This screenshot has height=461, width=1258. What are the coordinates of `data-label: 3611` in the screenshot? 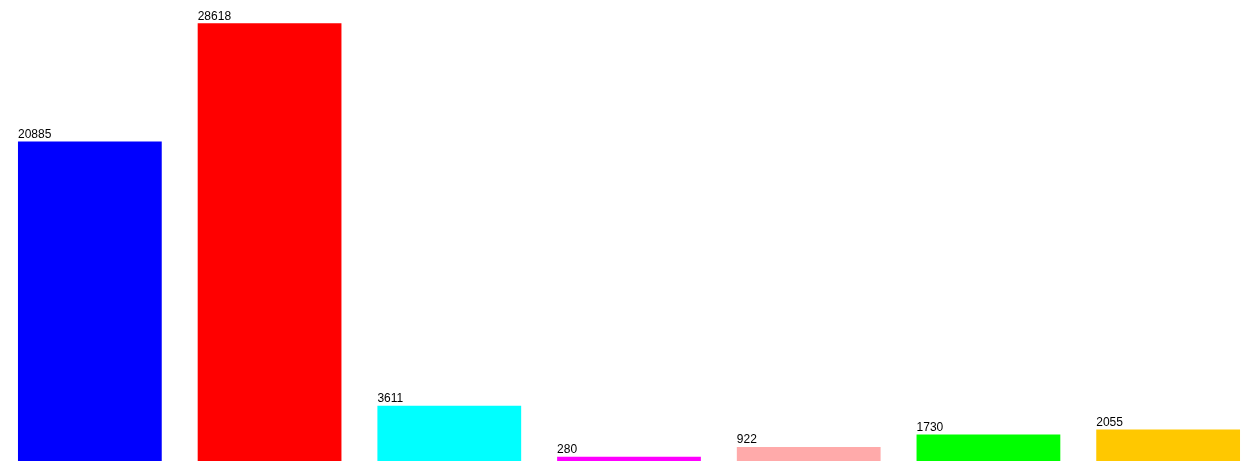 It's located at (390, 398).